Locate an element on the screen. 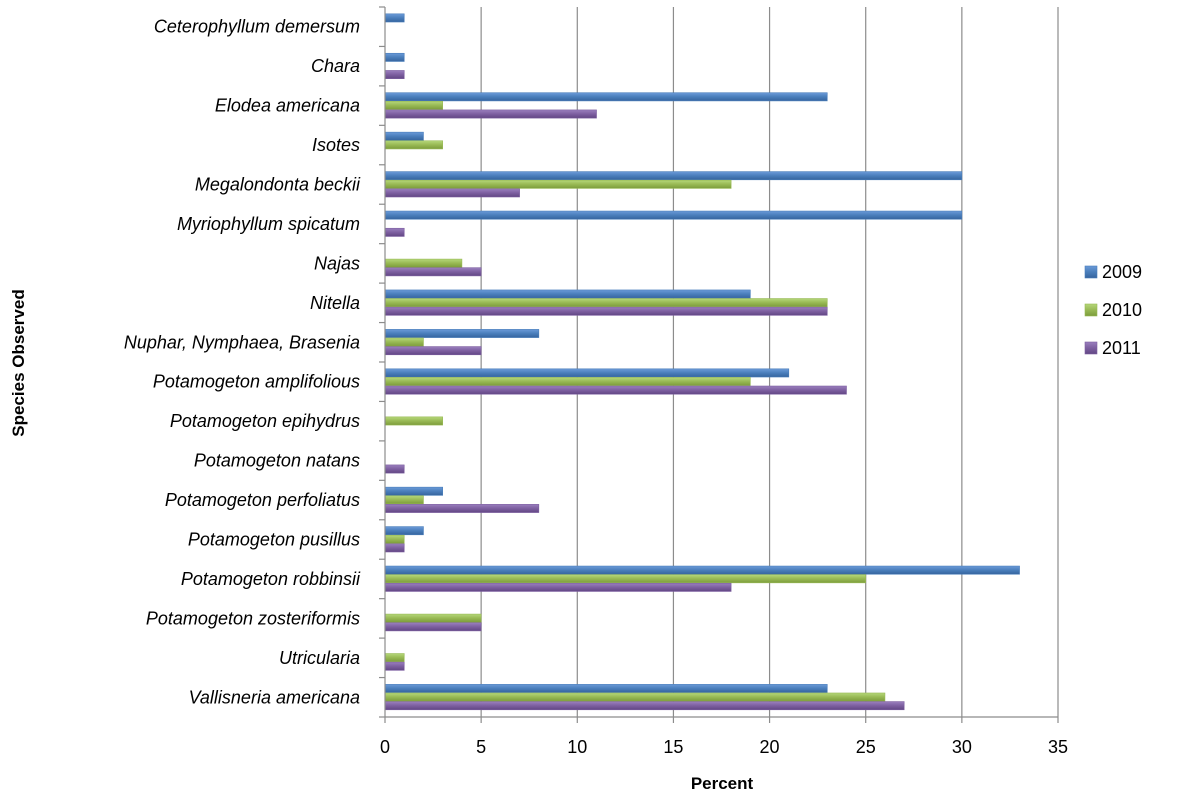  legend-swatch-2011 is located at coordinates (1091, 348).